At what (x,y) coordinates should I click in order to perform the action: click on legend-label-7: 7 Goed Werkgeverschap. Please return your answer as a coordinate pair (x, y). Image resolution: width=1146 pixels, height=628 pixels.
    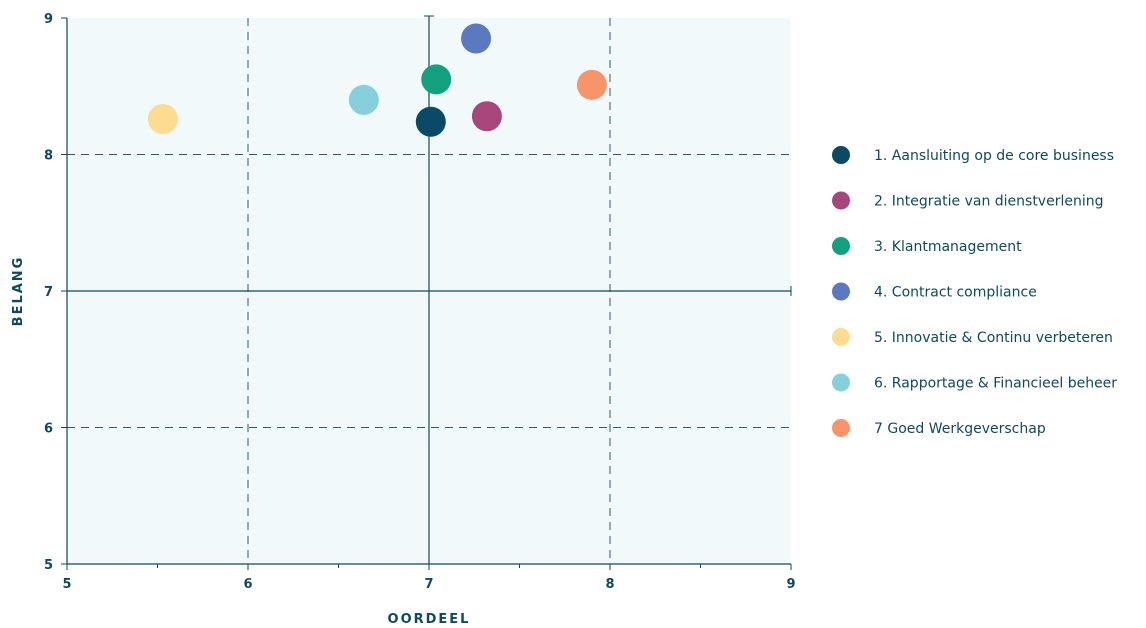
    Looking at the image, I should click on (960, 429).